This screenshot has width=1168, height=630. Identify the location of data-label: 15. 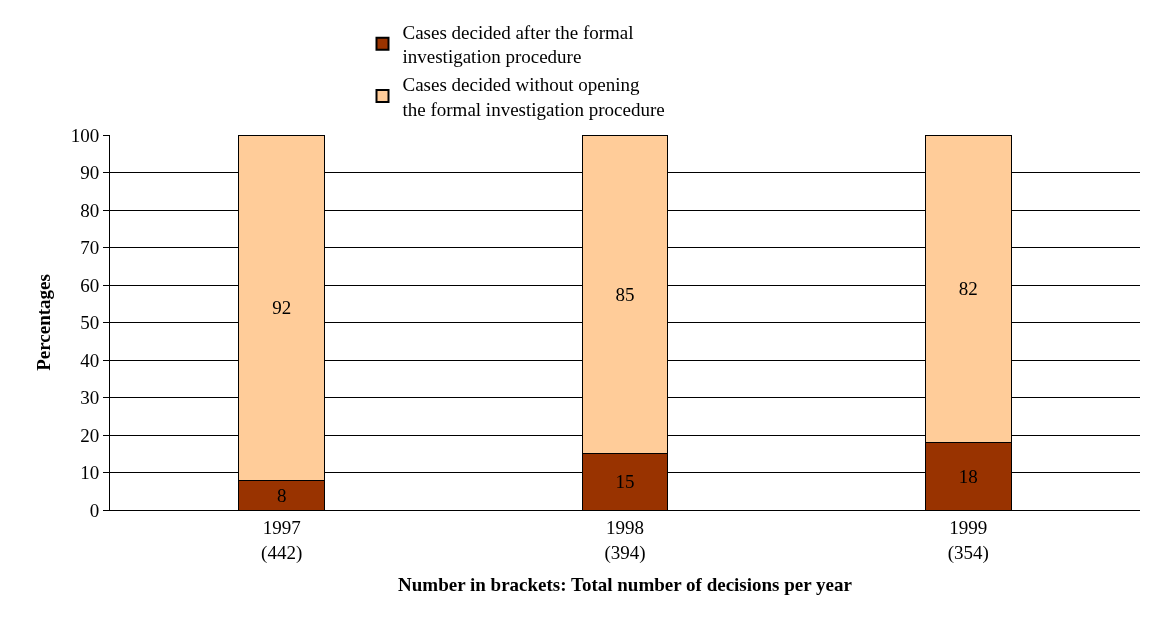
(625, 482).